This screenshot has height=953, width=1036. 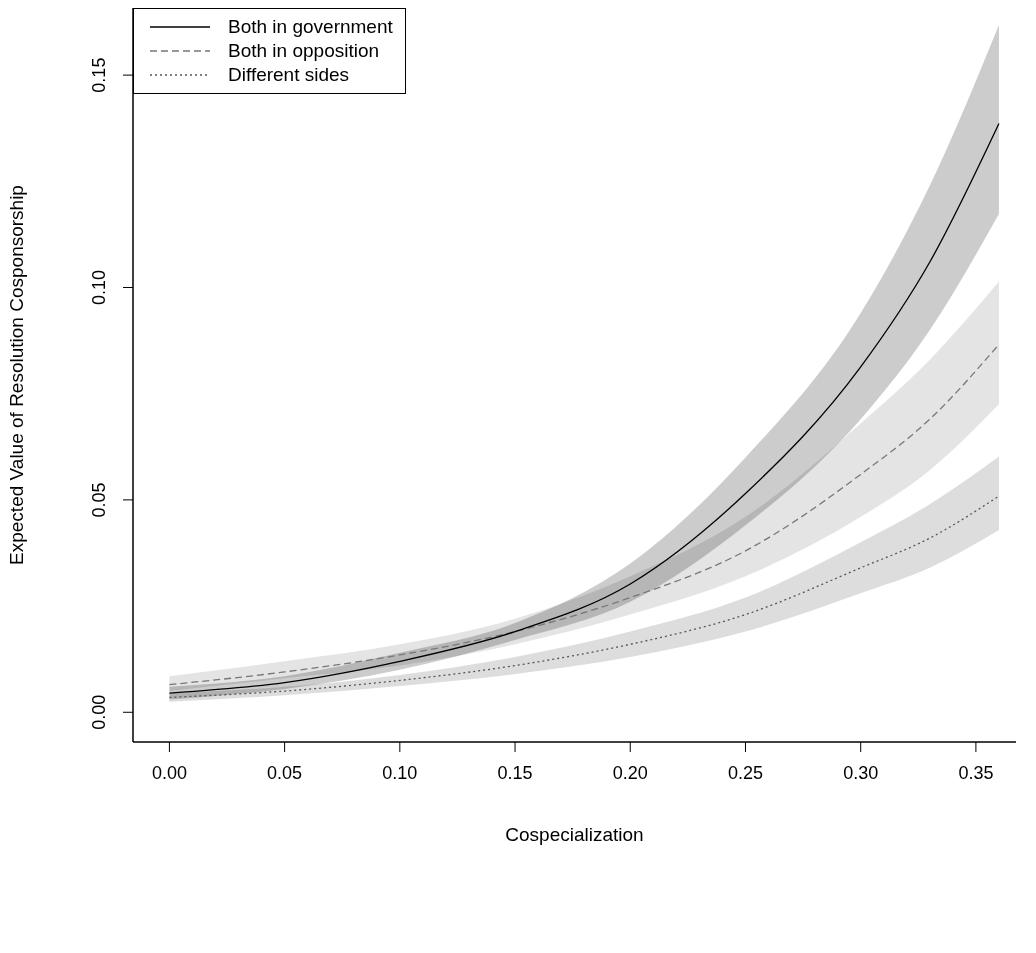 I want to click on x-axis-title: Cospecialization, so click(x=574, y=834).